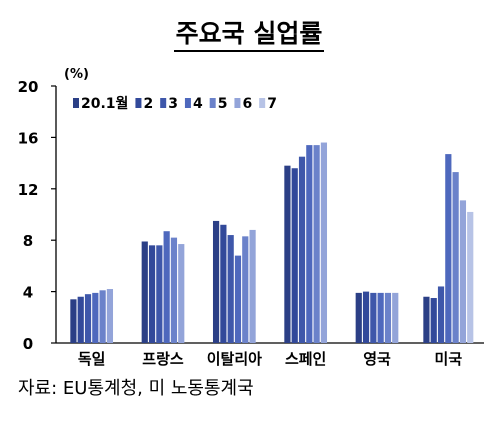 The image size is (498, 437). What do you see at coordinates (305, 359) in the screenshot?
I see `x-tick-label: 스페인` at bounding box center [305, 359].